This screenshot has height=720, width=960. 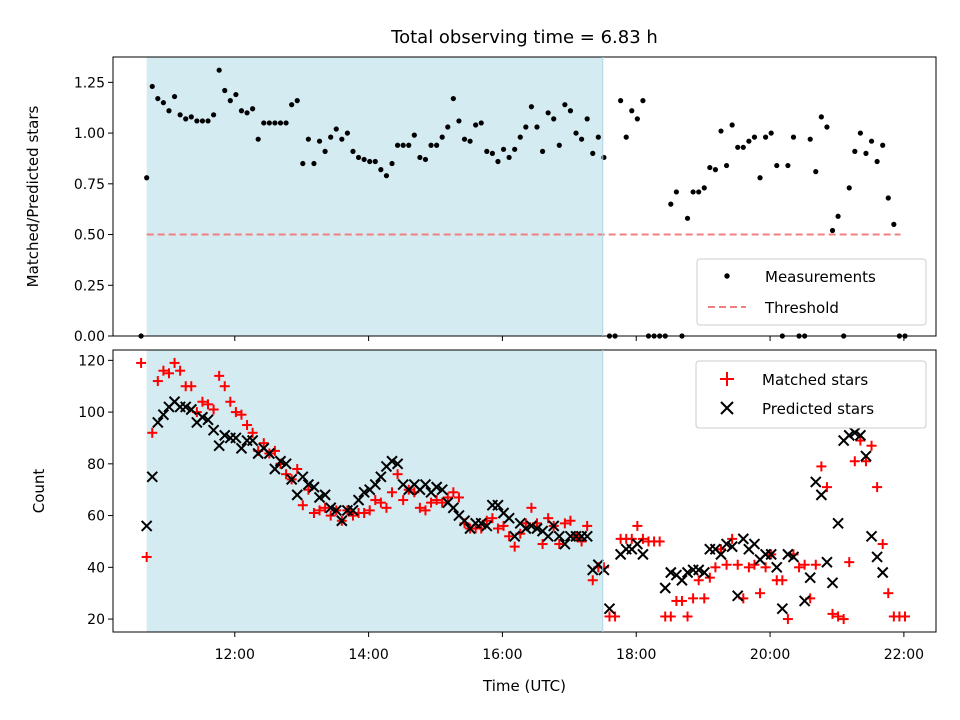 I want to click on top-legend: Measurements Threshold, so click(x=811, y=292).